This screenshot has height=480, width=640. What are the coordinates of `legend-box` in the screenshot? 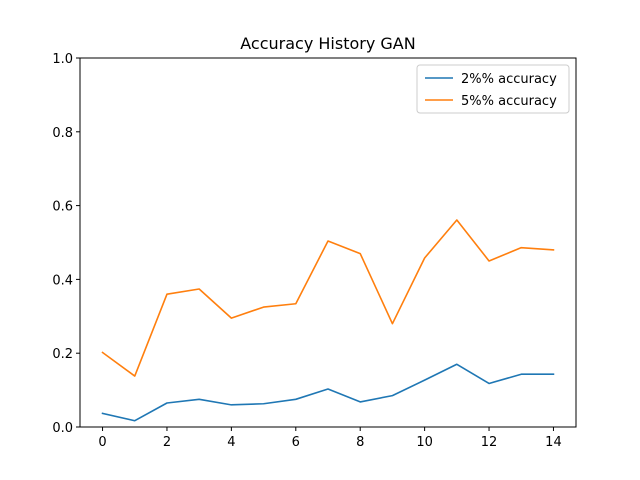 It's located at (493, 89).